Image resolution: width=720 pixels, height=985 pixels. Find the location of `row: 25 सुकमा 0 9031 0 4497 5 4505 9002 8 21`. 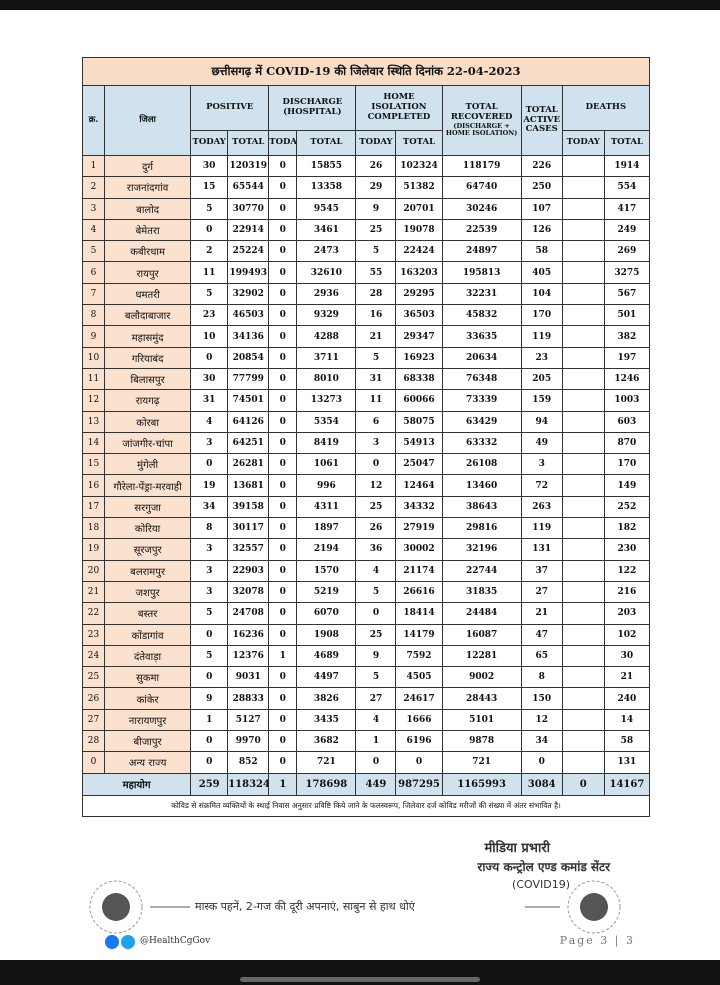

row: 25 सुकमा 0 9031 0 4497 5 4505 9002 8 21 is located at coordinates (366, 677).